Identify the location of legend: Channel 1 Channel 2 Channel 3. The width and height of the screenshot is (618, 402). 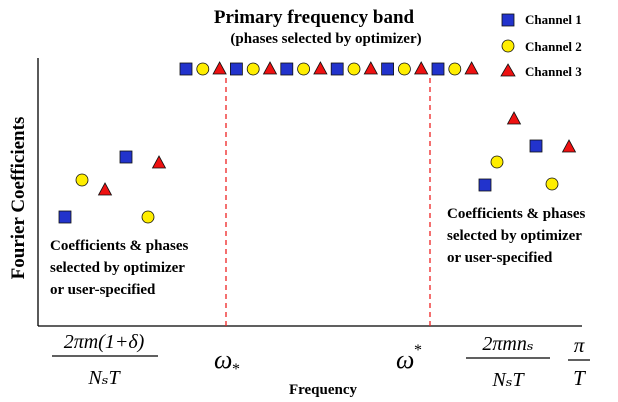
(541, 45).